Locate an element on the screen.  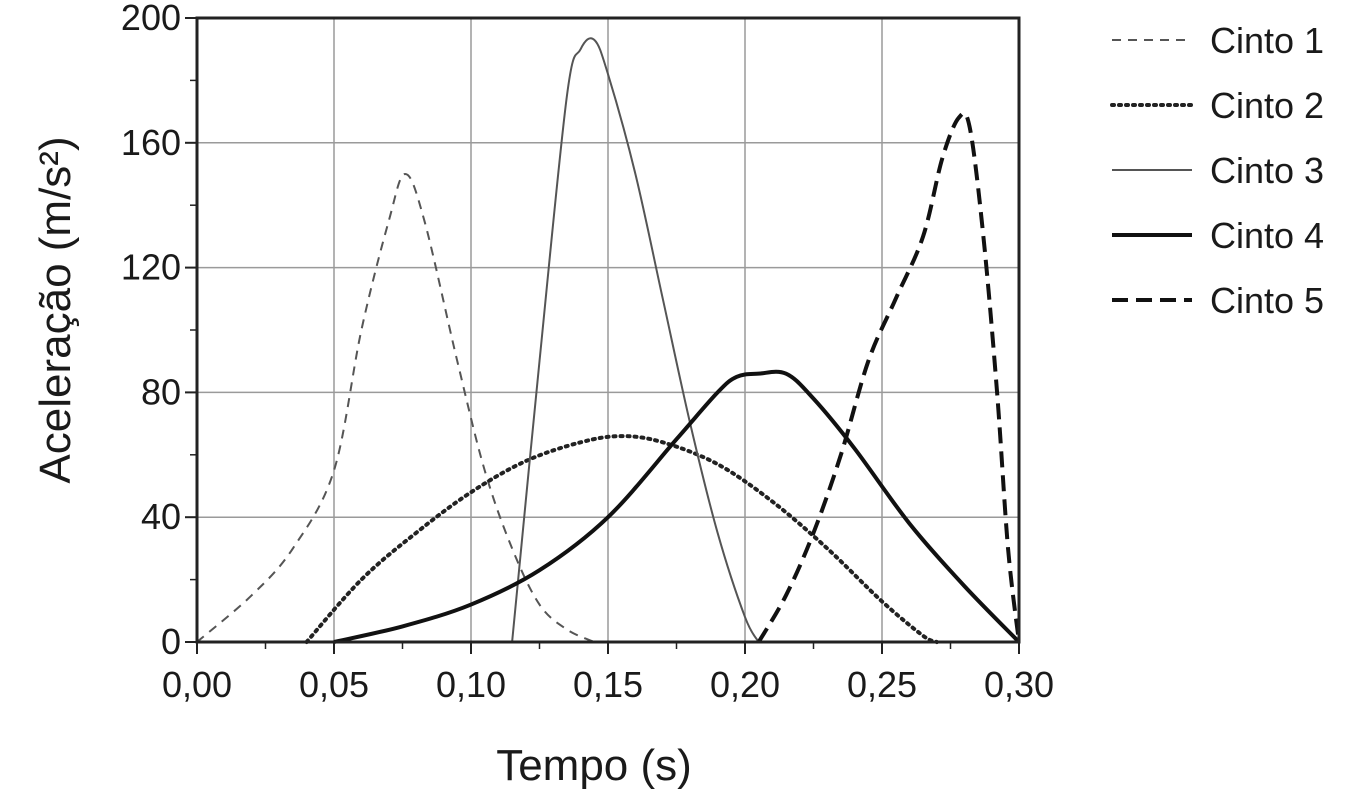
x-tick-label: 0,30 is located at coordinates (1019, 684).